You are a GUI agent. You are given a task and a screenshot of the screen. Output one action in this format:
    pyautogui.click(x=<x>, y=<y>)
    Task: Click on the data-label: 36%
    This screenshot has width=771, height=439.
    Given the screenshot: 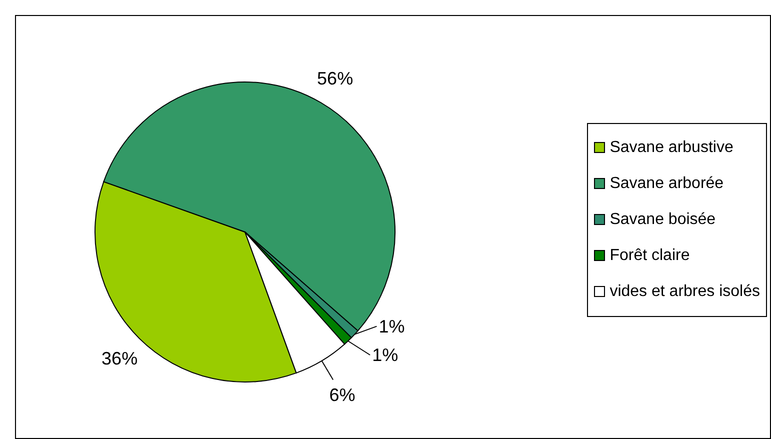 What is the action you would take?
    pyautogui.click(x=120, y=358)
    